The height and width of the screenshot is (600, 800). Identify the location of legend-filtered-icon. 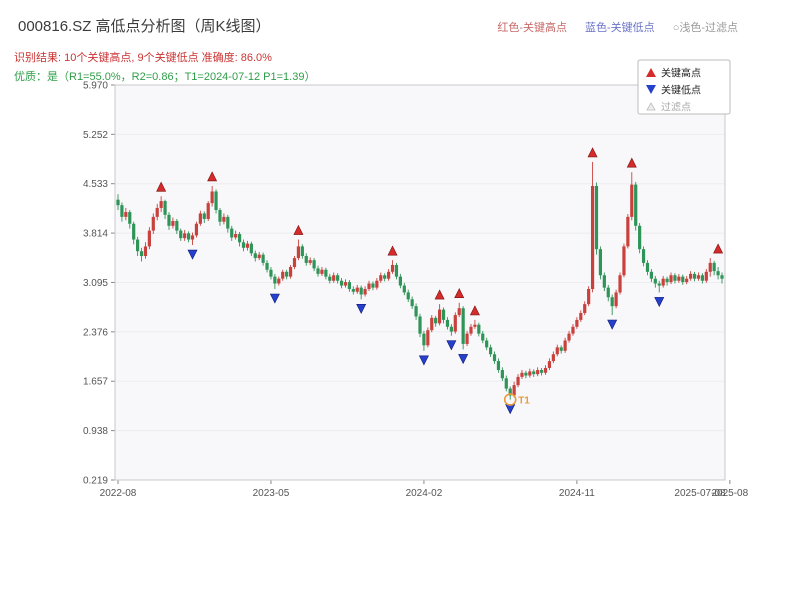
(651, 106).